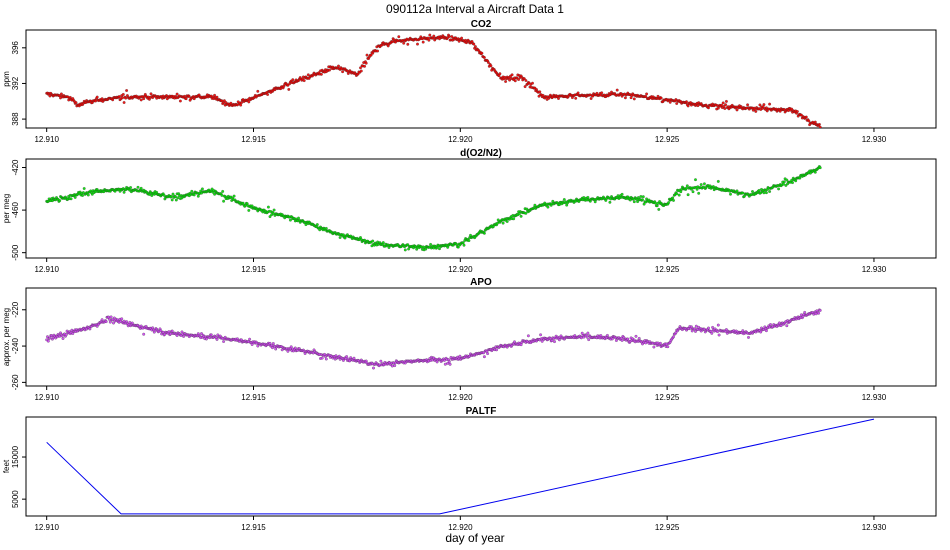 The image size is (950, 550). I want to click on y-tick-label: -500, so click(15, 252).